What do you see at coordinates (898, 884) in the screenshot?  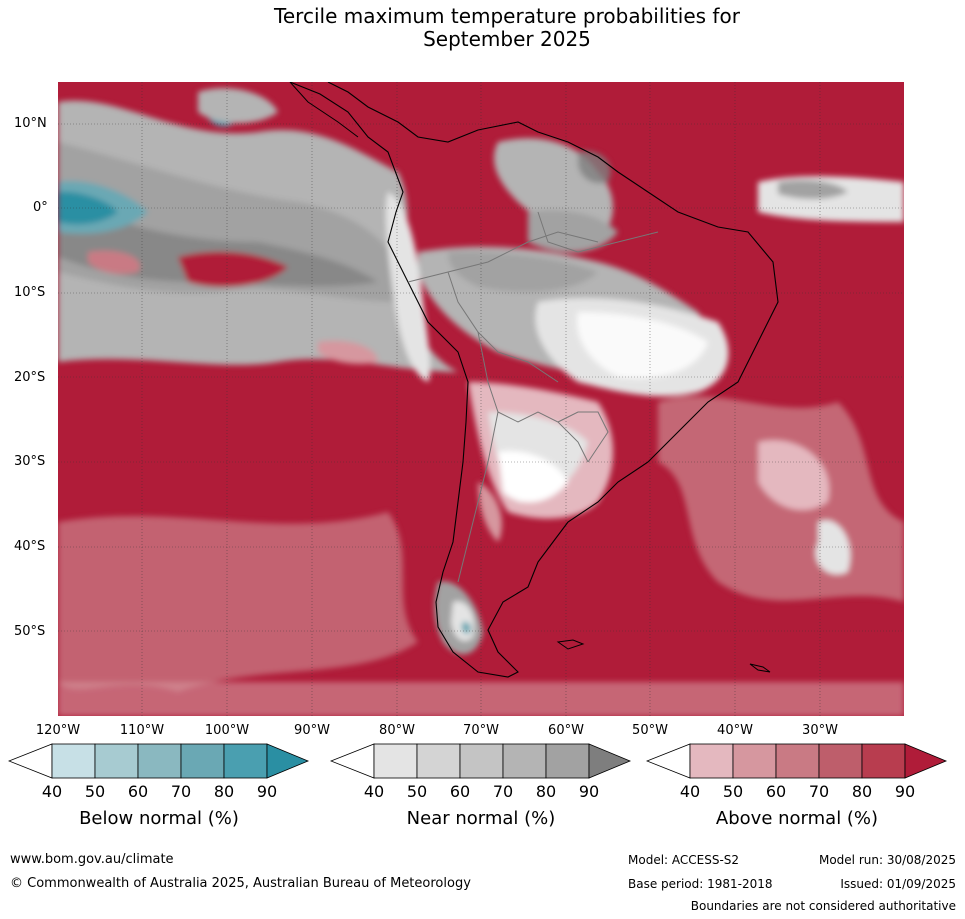 I see `footer-issued: Issued: 01/09/2025` at bounding box center [898, 884].